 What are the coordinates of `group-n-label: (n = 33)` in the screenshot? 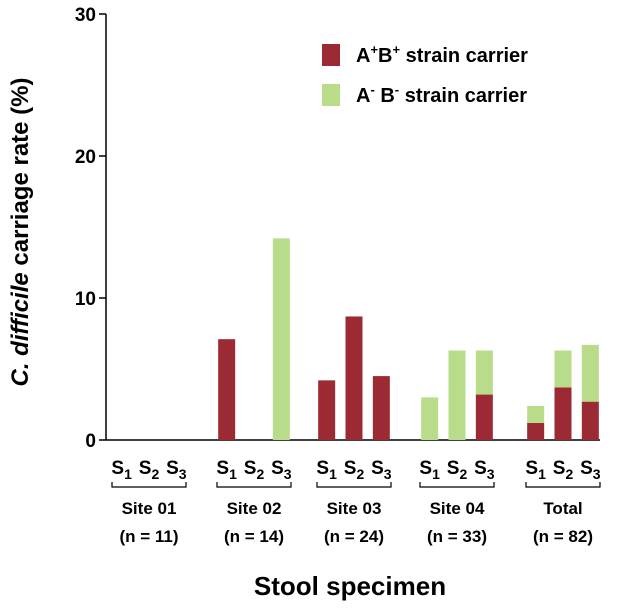 It's located at (457, 536).